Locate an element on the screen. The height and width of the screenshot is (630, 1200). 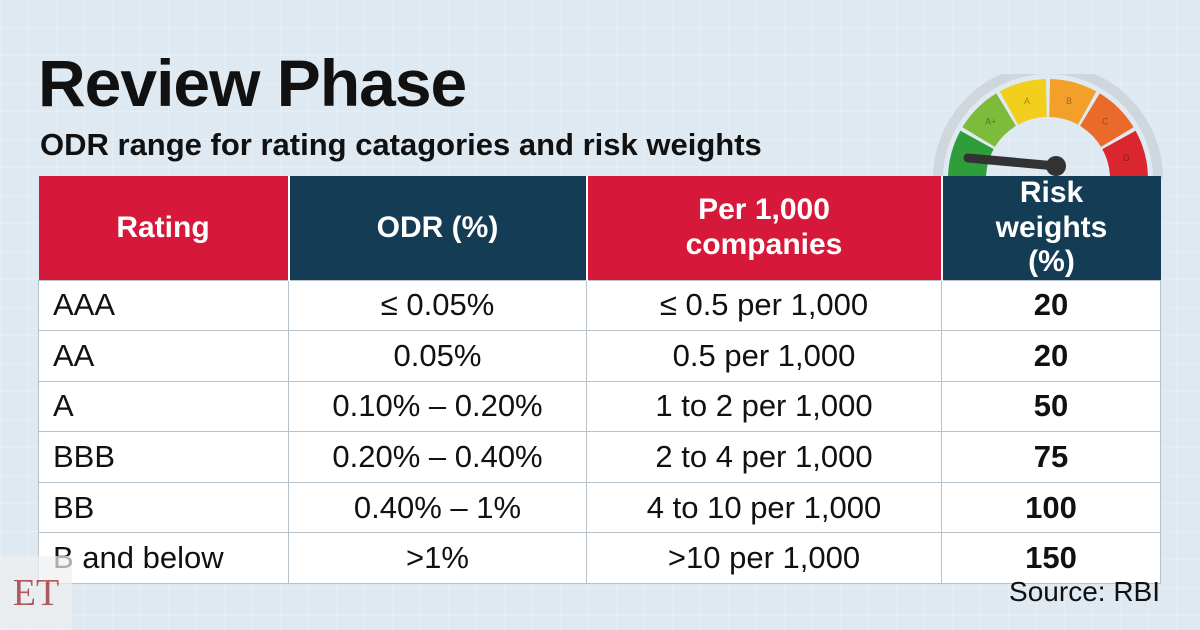
gauge-rim is located at coordinates (1048, 127).